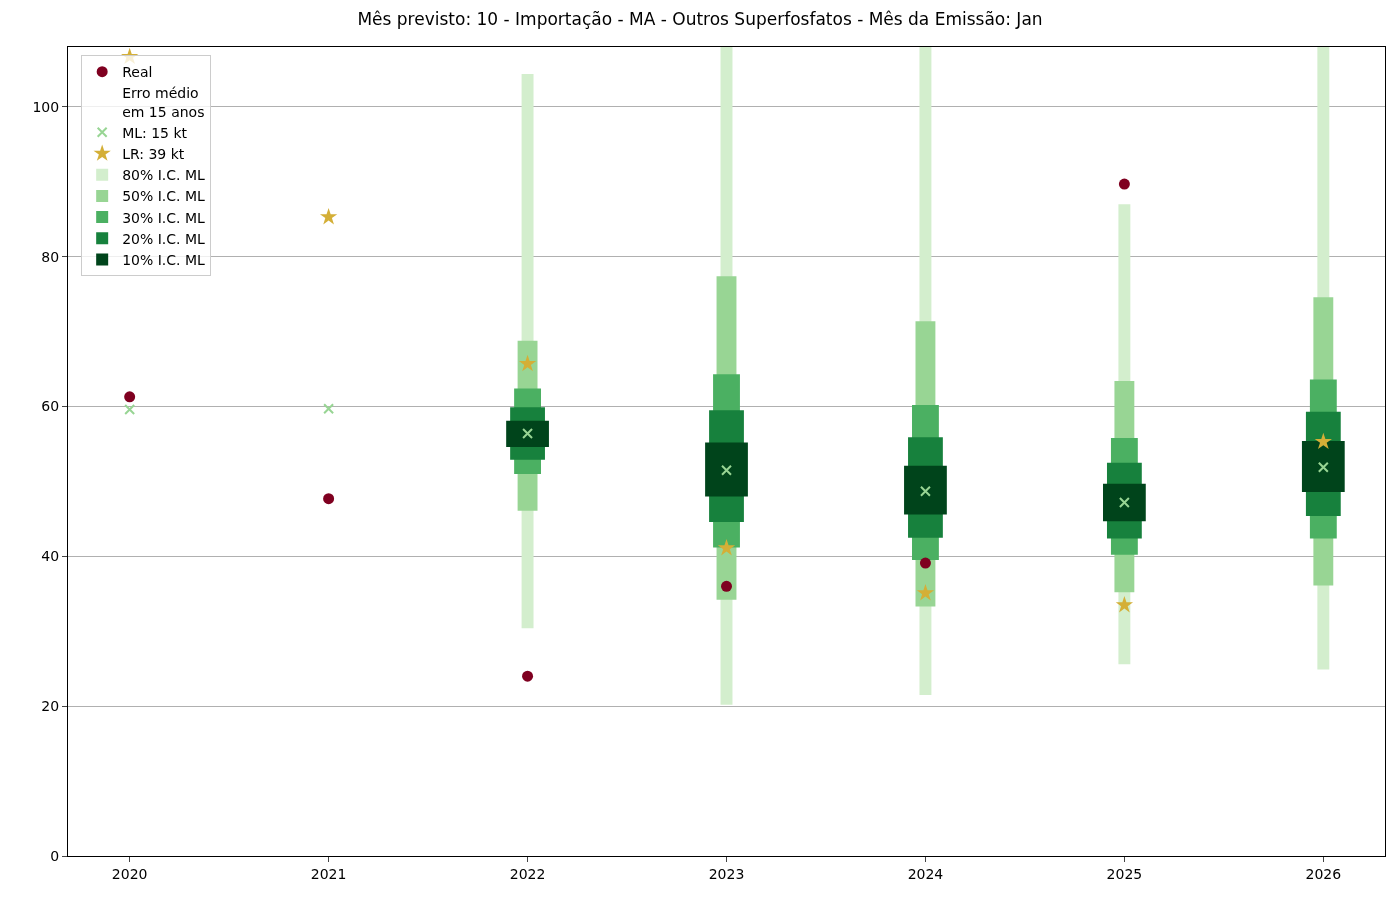 This screenshot has height=906, width=1400. What do you see at coordinates (55, 855) in the screenshot?
I see `y-tick-label: 0` at bounding box center [55, 855].